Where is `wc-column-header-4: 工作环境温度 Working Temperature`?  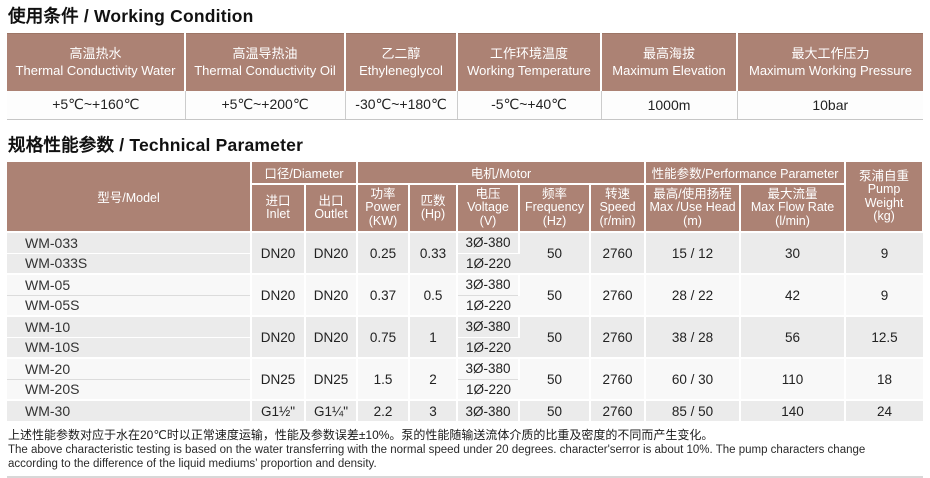 wc-column-header-4: 工作环境温度 Working Temperature is located at coordinates (529, 62).